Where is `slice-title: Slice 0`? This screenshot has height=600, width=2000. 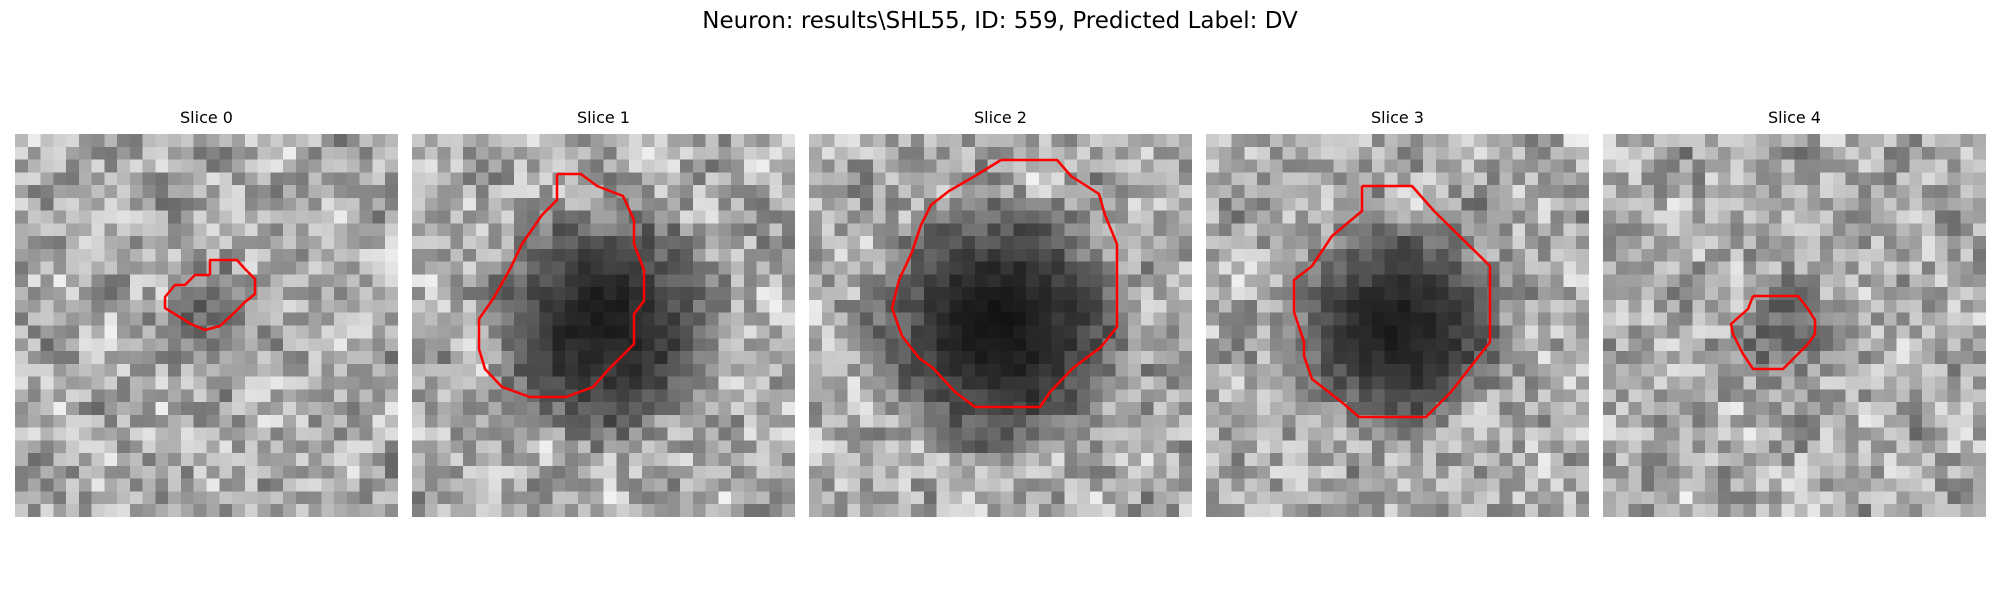
slice-title: Slice 0 is located at coordinates (206, 117).